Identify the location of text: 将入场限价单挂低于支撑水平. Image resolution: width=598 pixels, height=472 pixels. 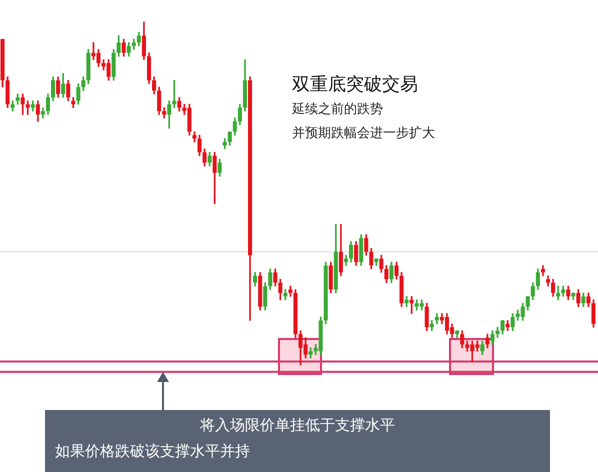
(297, 425).